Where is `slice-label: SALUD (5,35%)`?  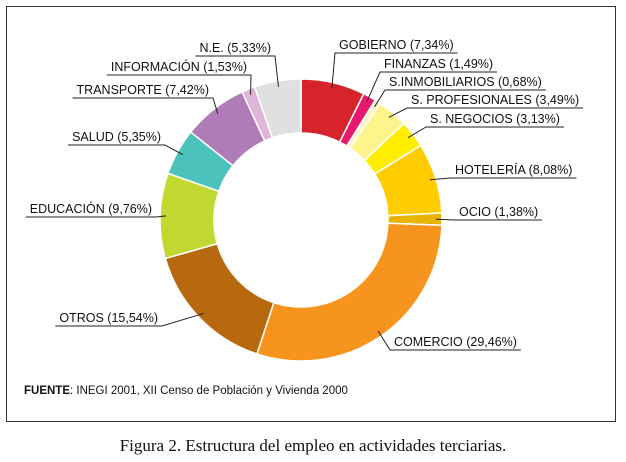
slice-label: SALUD (5,35%) is located at coordinates (116, 137).